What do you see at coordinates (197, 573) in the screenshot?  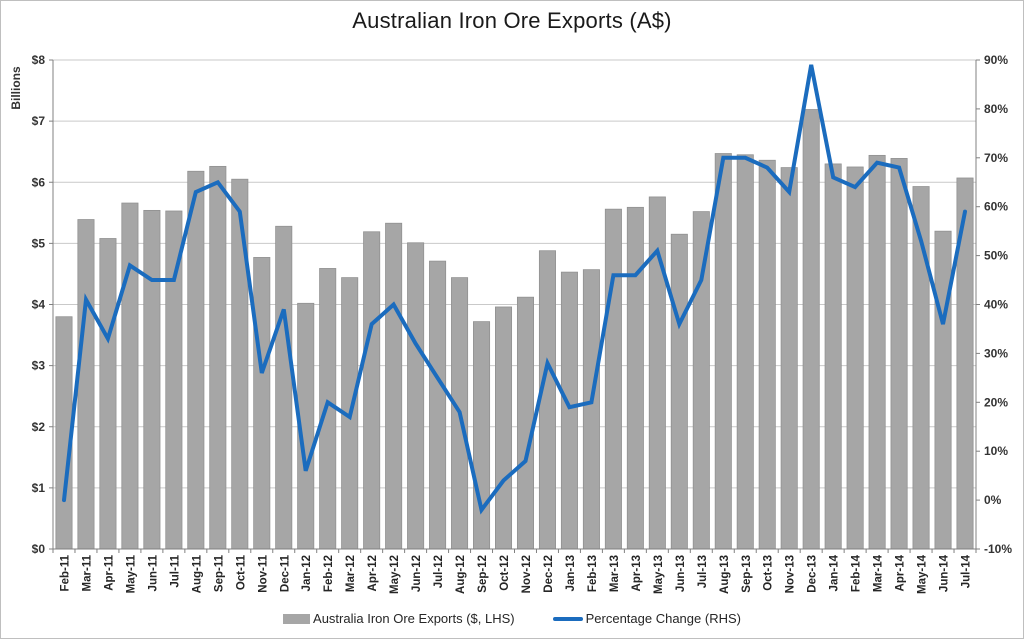 I see `x-axis-label-Aug-11: Aug-11` at bounding box center [197, 573].